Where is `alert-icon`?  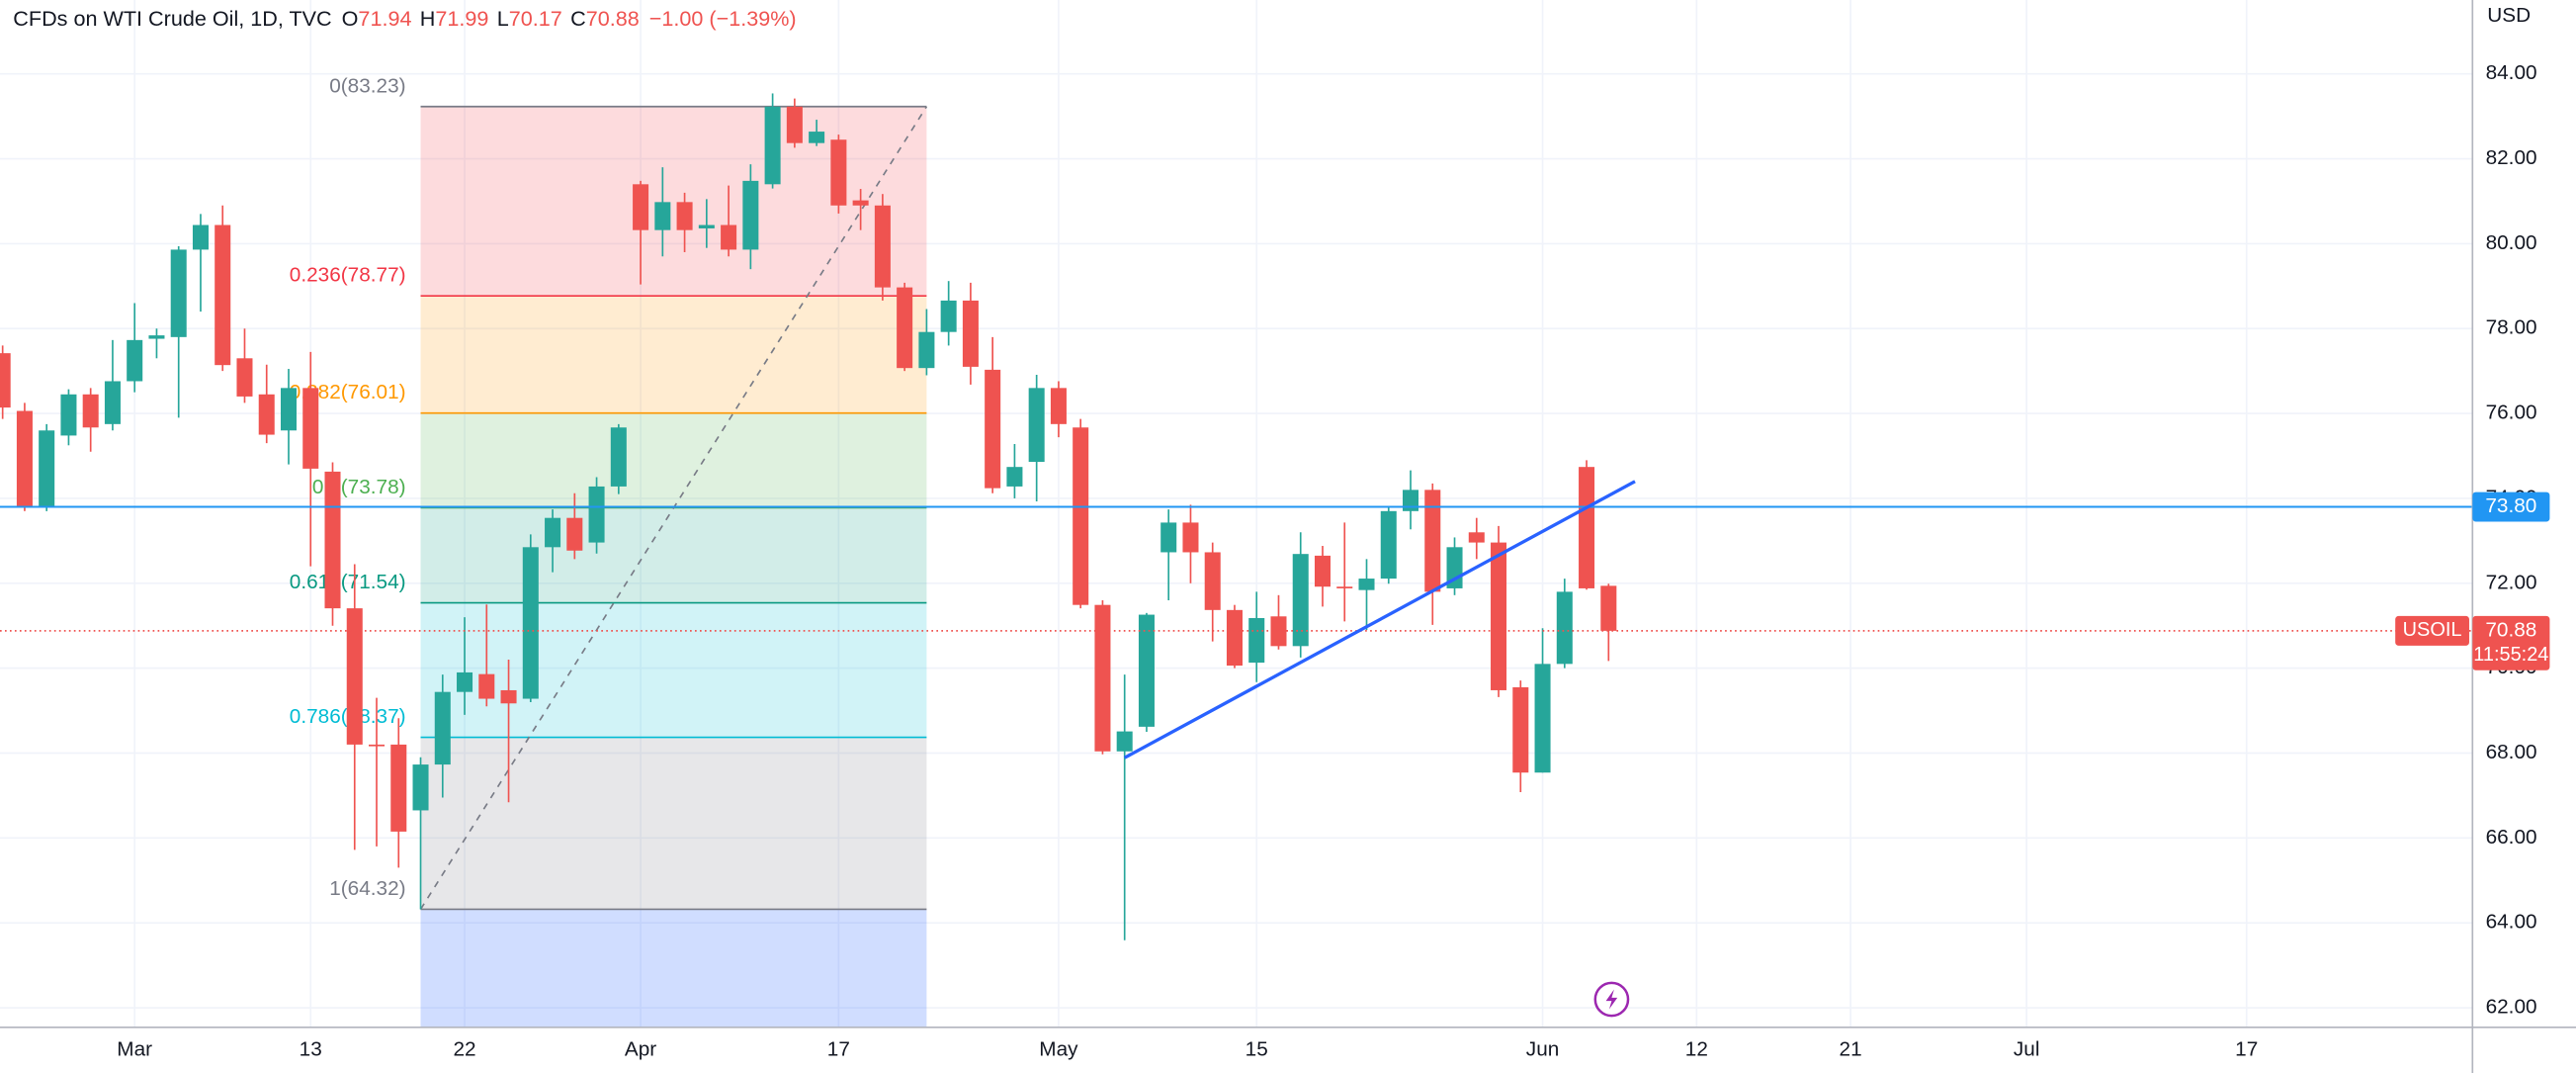 alert-icon is located at coordinates (1611, 999).